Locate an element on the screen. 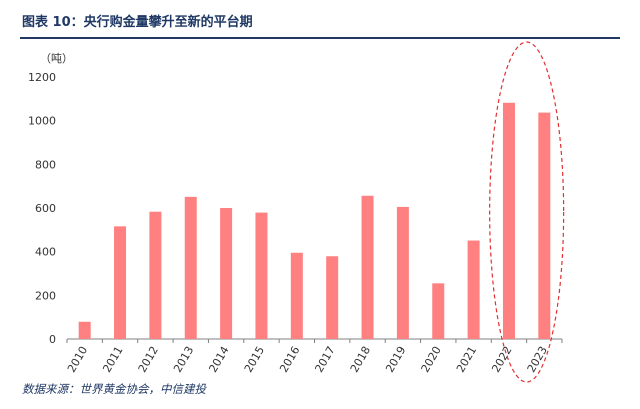  x-tick-label: 2019 is located at coordinates (395, 359).